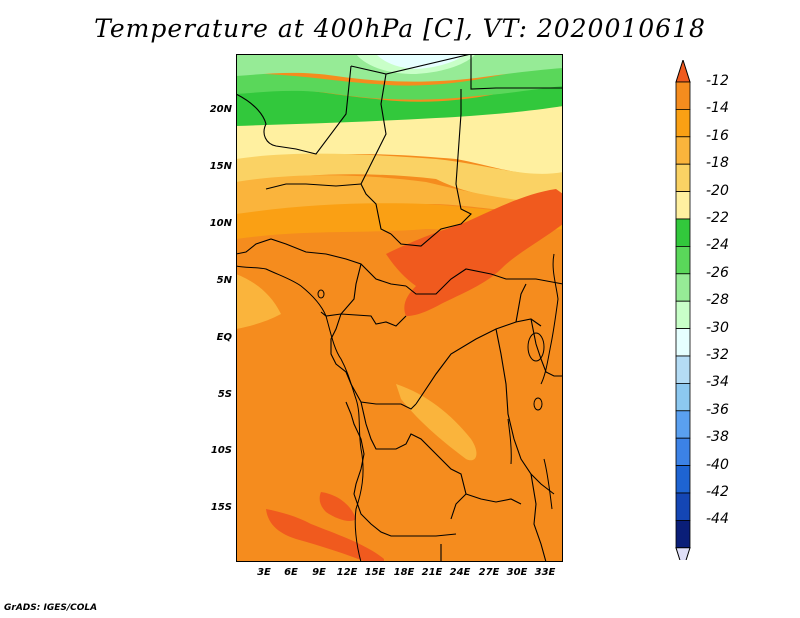  I want to click on lon-label: 6E, so click(291, 572).